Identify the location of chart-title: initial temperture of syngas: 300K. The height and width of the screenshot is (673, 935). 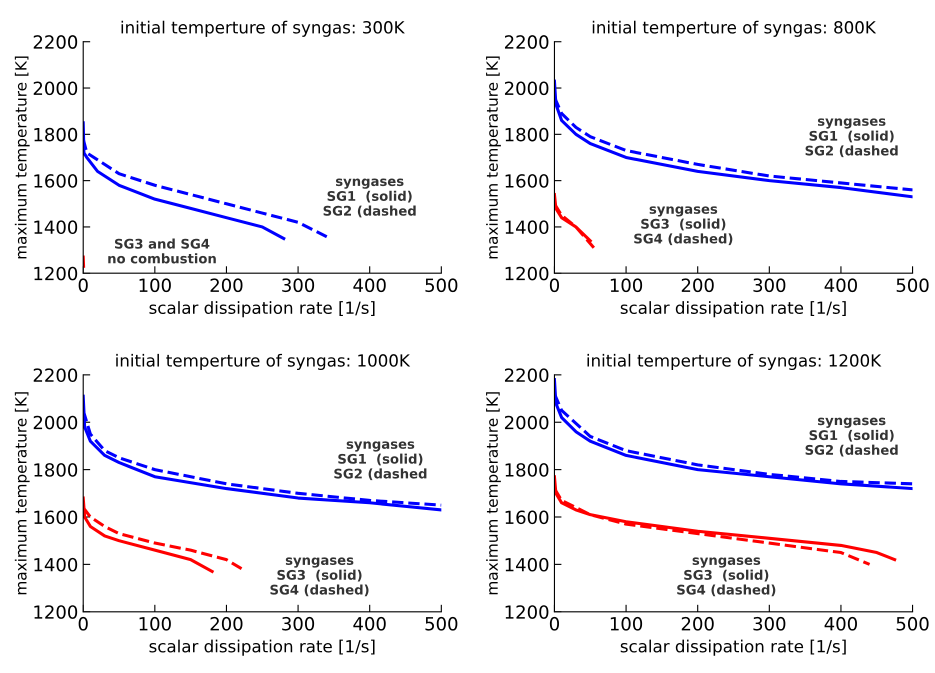
(263, 28).